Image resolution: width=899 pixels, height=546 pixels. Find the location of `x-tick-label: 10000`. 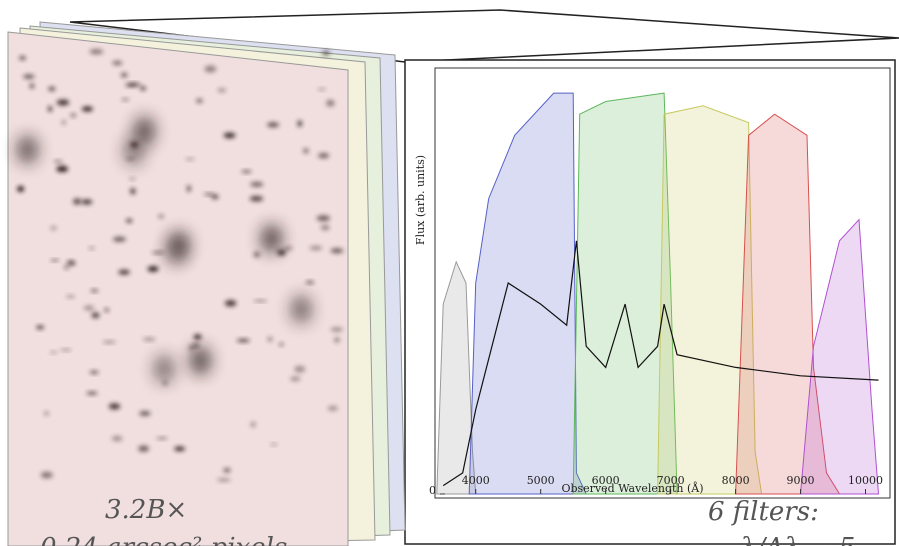

x-tick-label: 10000 is located at coordinates (865, 480).